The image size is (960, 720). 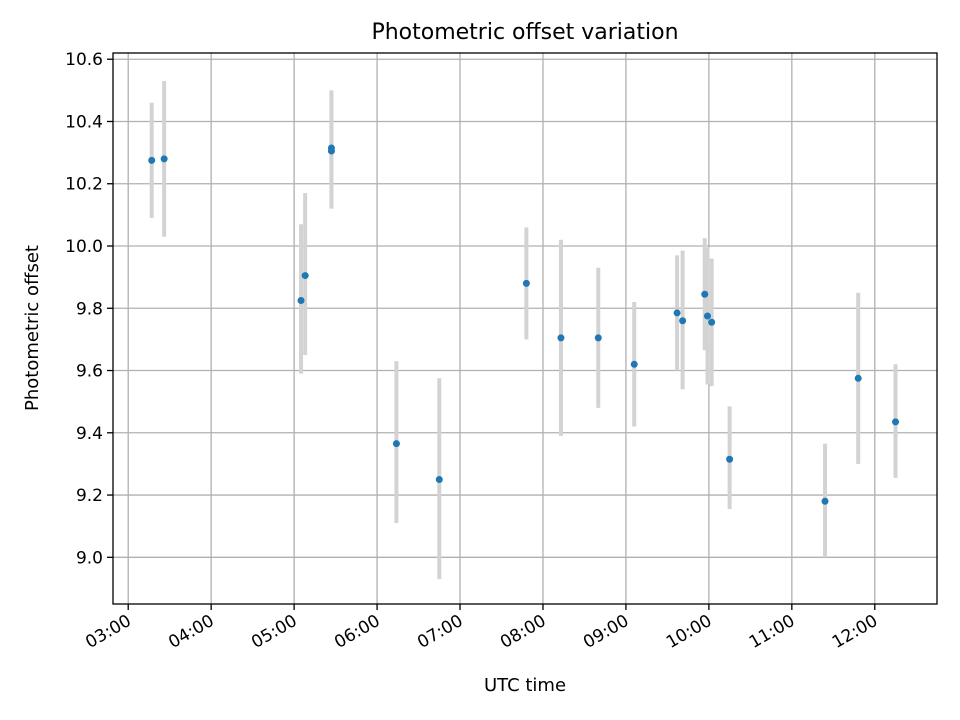 What do you see at coordinates (523, 632) in the screenshot?
I see `x-tick-label: 08:00` at bounding box center [523, 632].